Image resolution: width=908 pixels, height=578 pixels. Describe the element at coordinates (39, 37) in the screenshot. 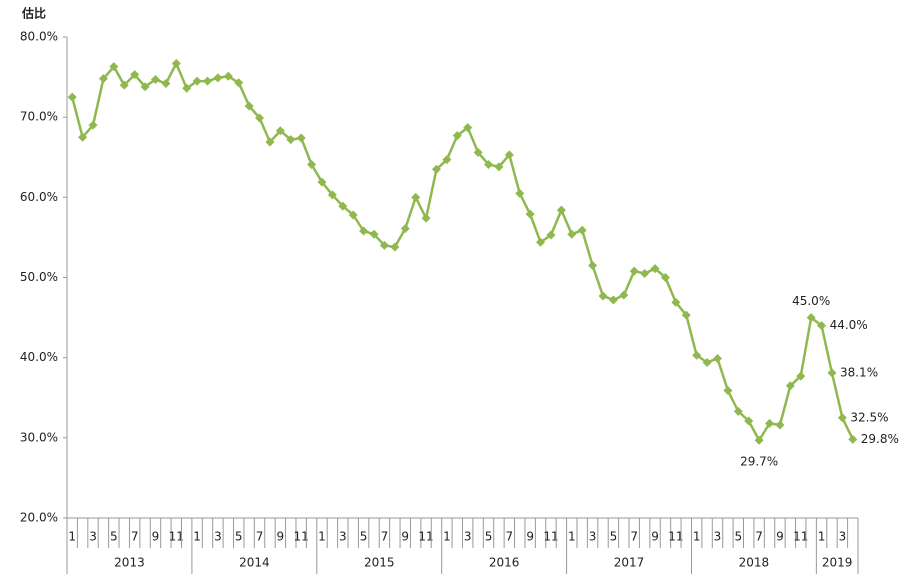

I see `y-tick-label: 80.0%` at that location.